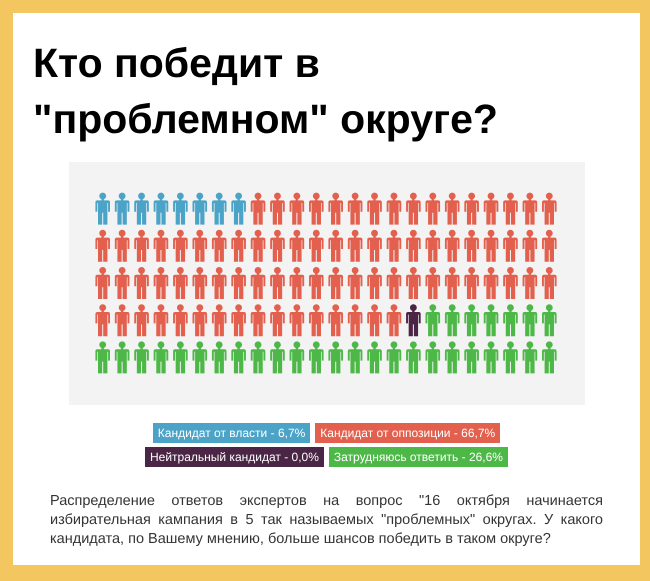  What do you see at coordinates (478, 433) in the screenshot?
I see `data-label: 66,7%` at bounding box center [478, 433].